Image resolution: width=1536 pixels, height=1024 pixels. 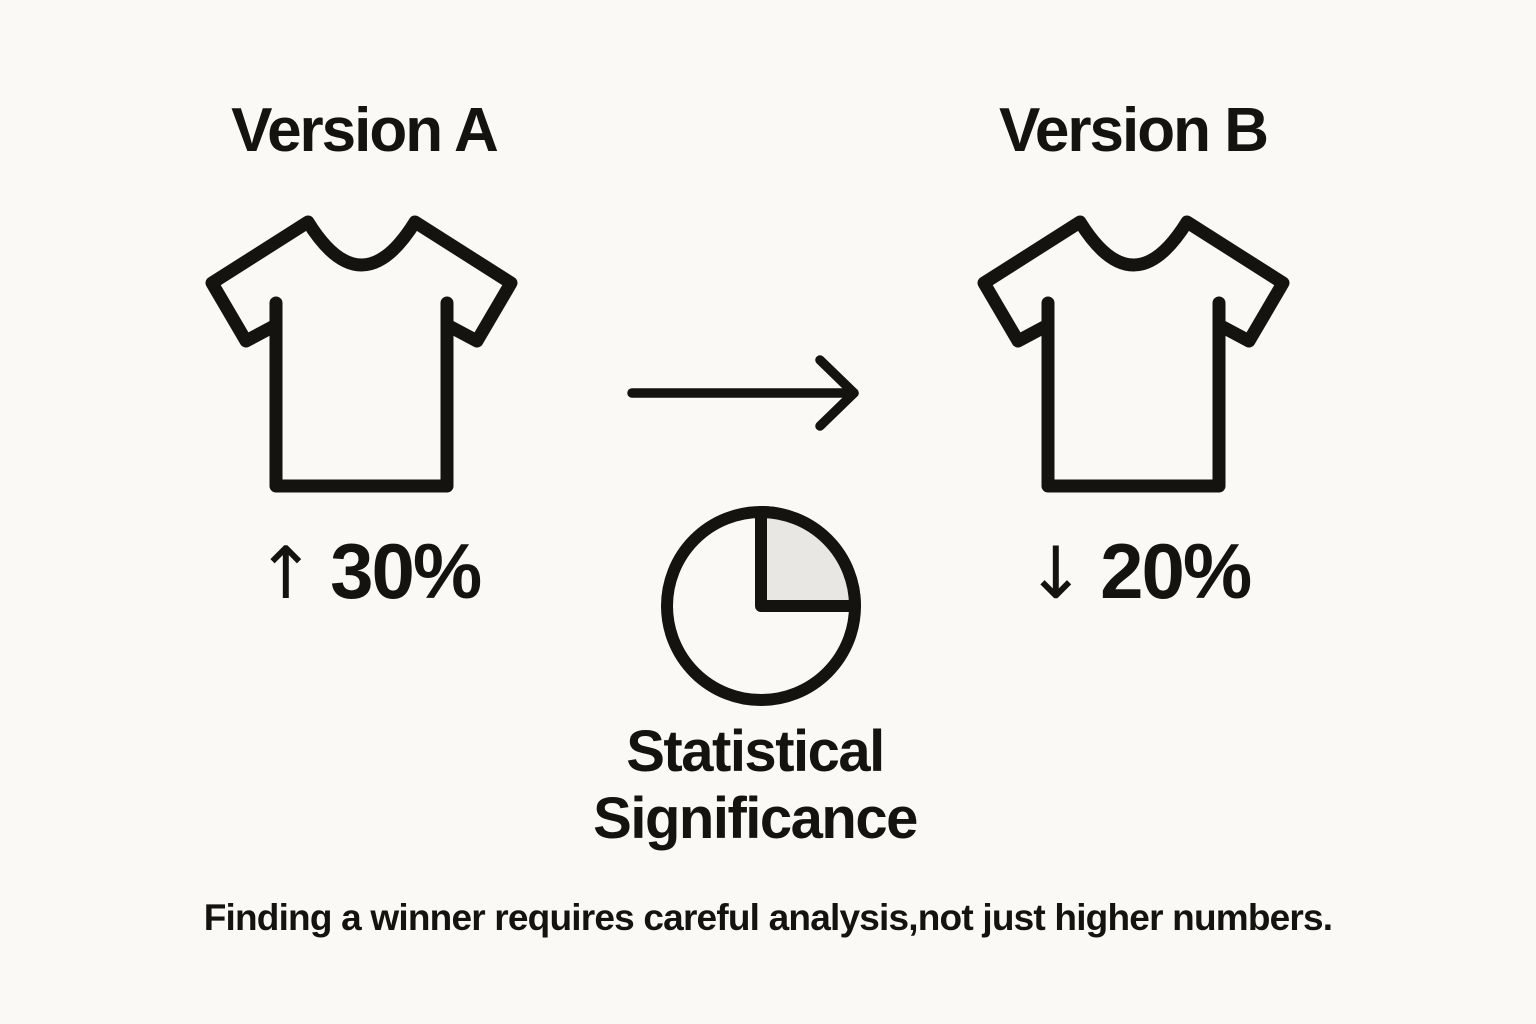 What do you see at coordinates (1134, 130) in the screenshot?
I see `version-b-title: Version B` at bounding box center [1134, 130].